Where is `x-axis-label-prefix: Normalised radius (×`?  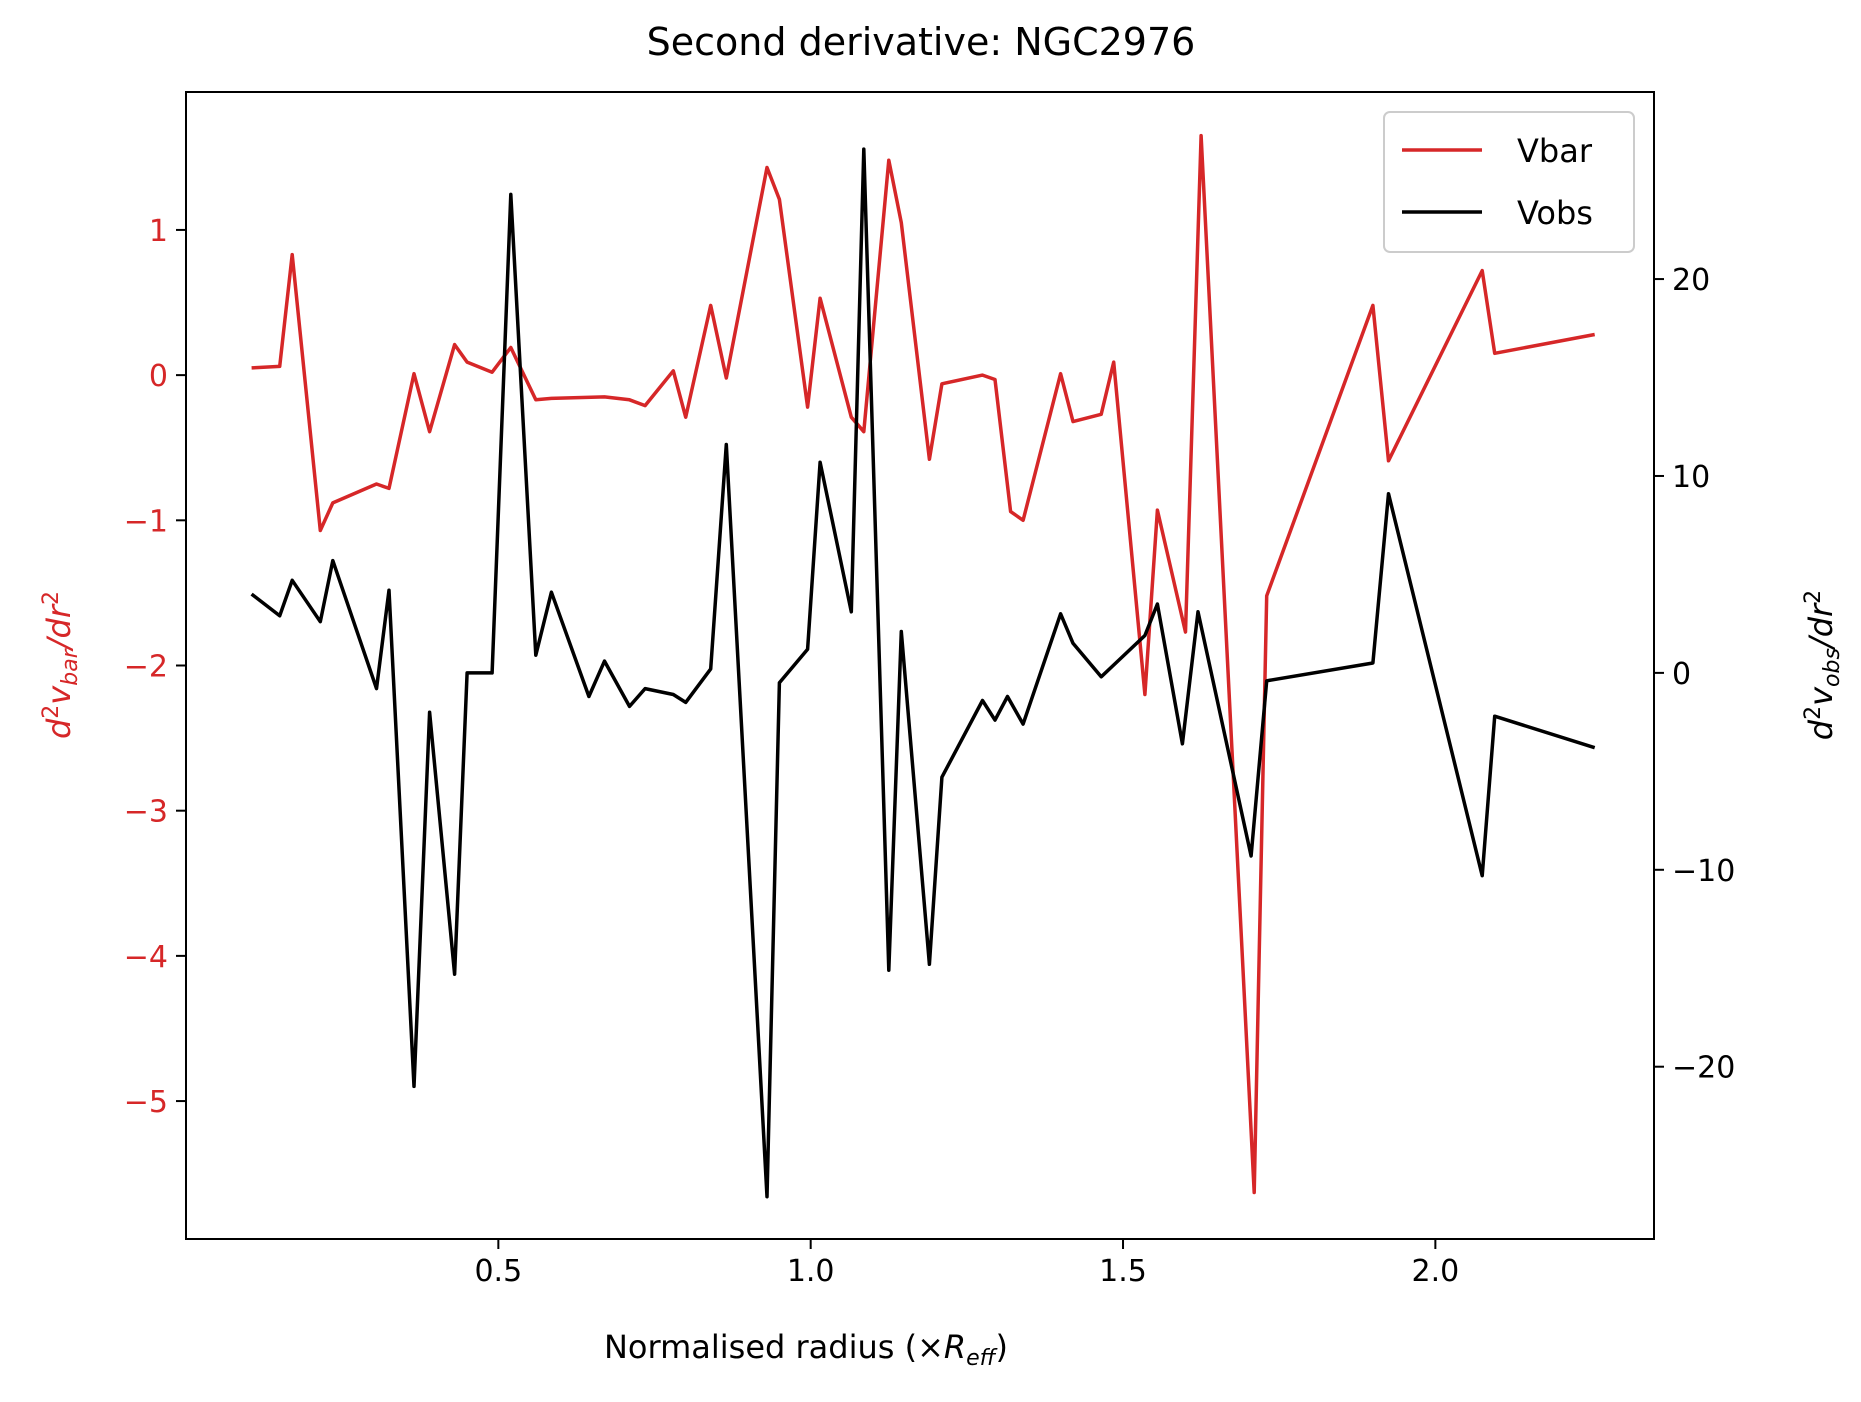 x-axis-label-prefix: Normalised radius (× is located at coordinates (774, 1347).